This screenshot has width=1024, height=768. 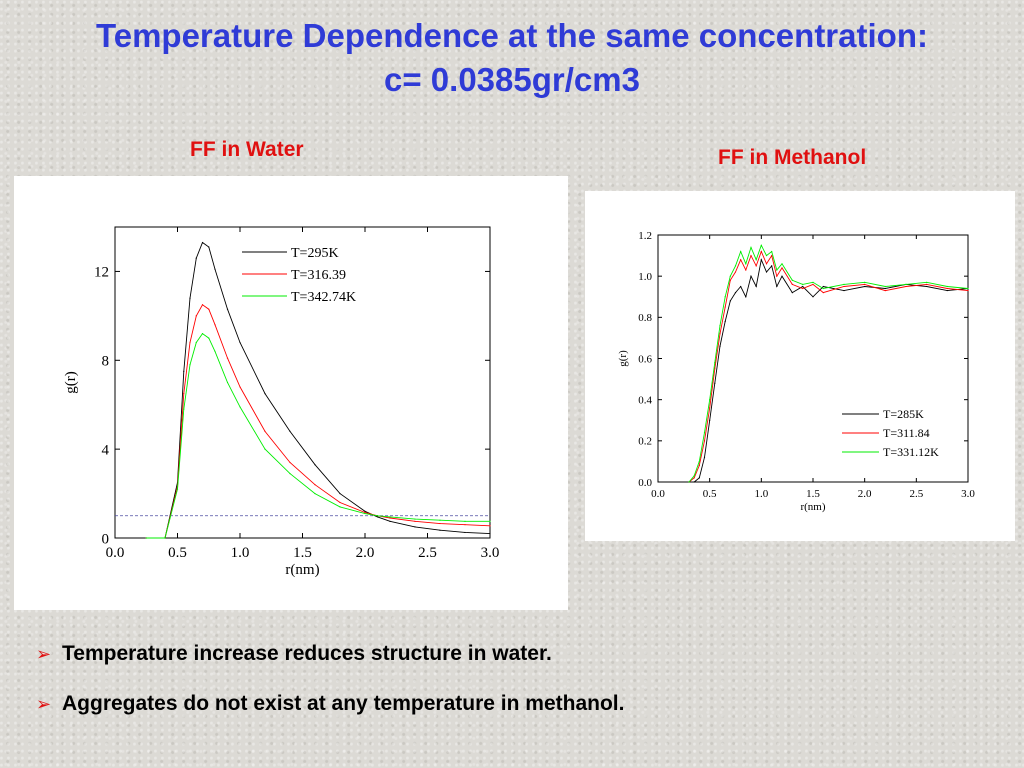 I want to click on y-tick-label: 12, so click(x=101, y=273).